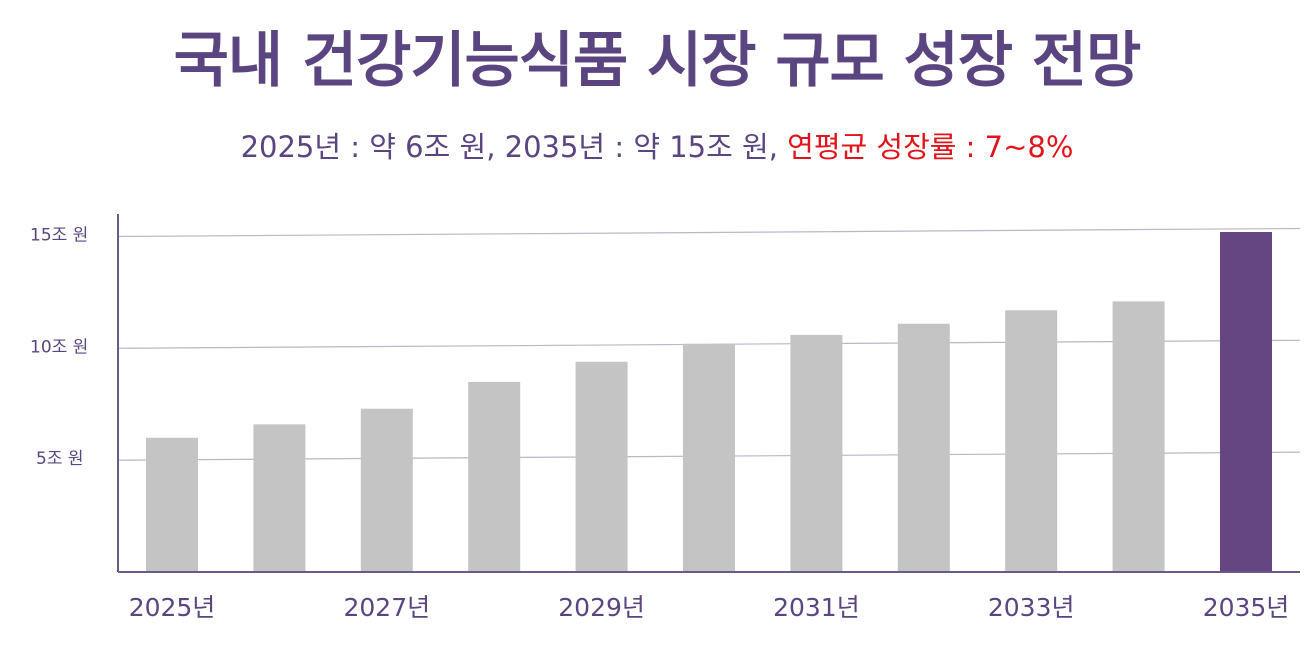 This screenshot has width=1314, height=647. What do you see at coordinates (657, 61) in the screenshot?
I see `chart-title: 국내 건강기능식품 시장 규모 성장 전망` at bounding box center [657, 61].